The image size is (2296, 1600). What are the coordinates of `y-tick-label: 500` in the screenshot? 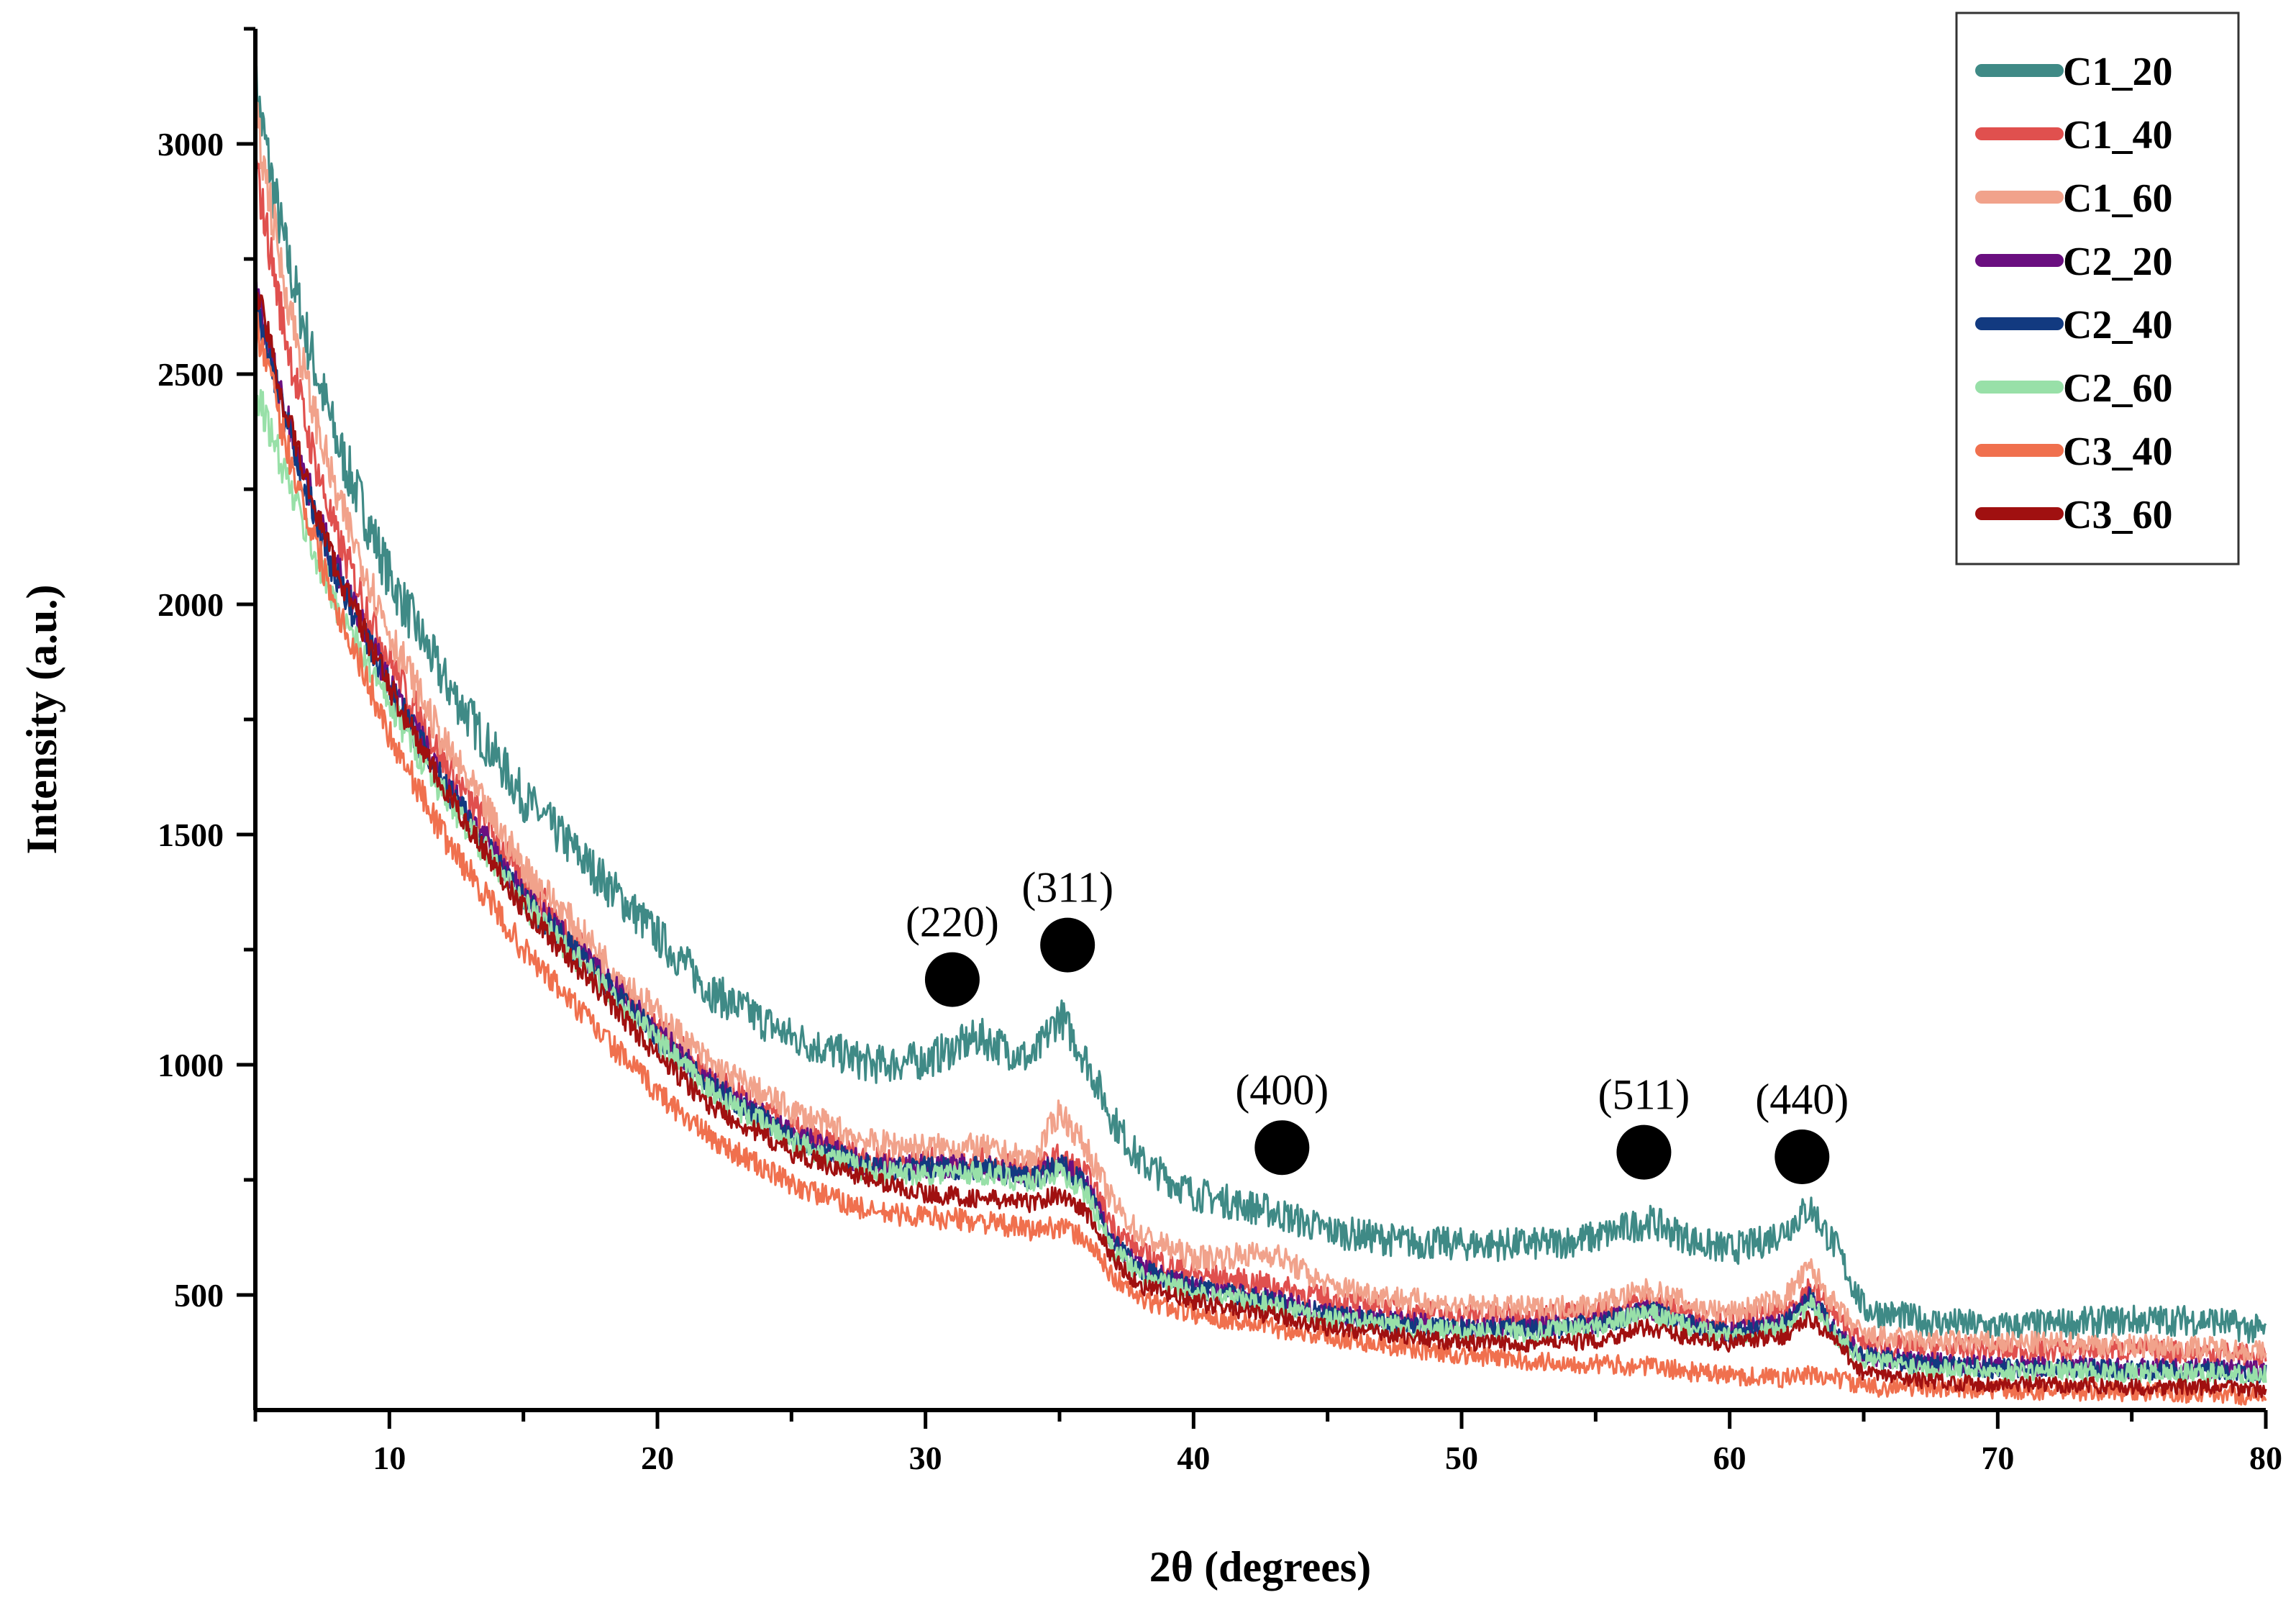 It's located at (199, 1295).